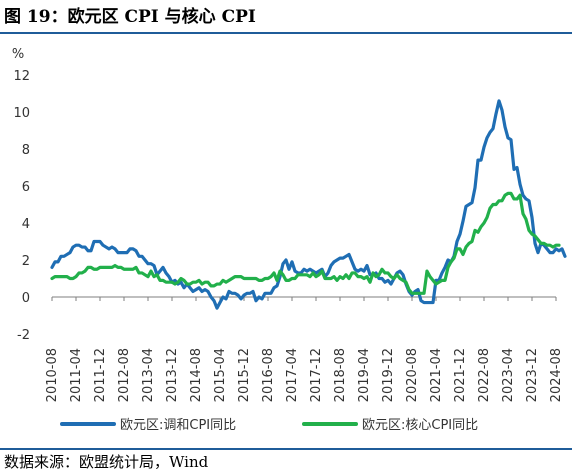 The height and width of the screenshot is (476, 572). Describe the element at coordinates (26, 298) in the screenshot. I see `y-tick-label: 0` at that location.